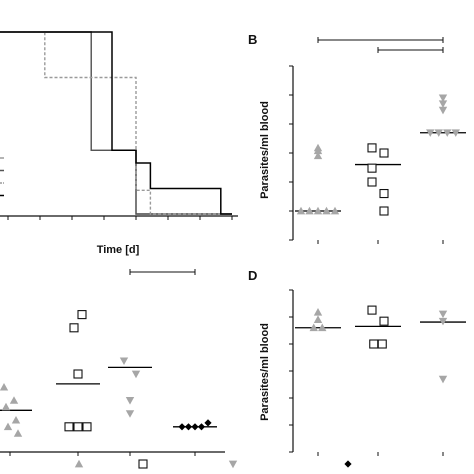 The height and width of the screenshot is (474, 474). I want to click on panel-b-letter: B, so click(252, 39).